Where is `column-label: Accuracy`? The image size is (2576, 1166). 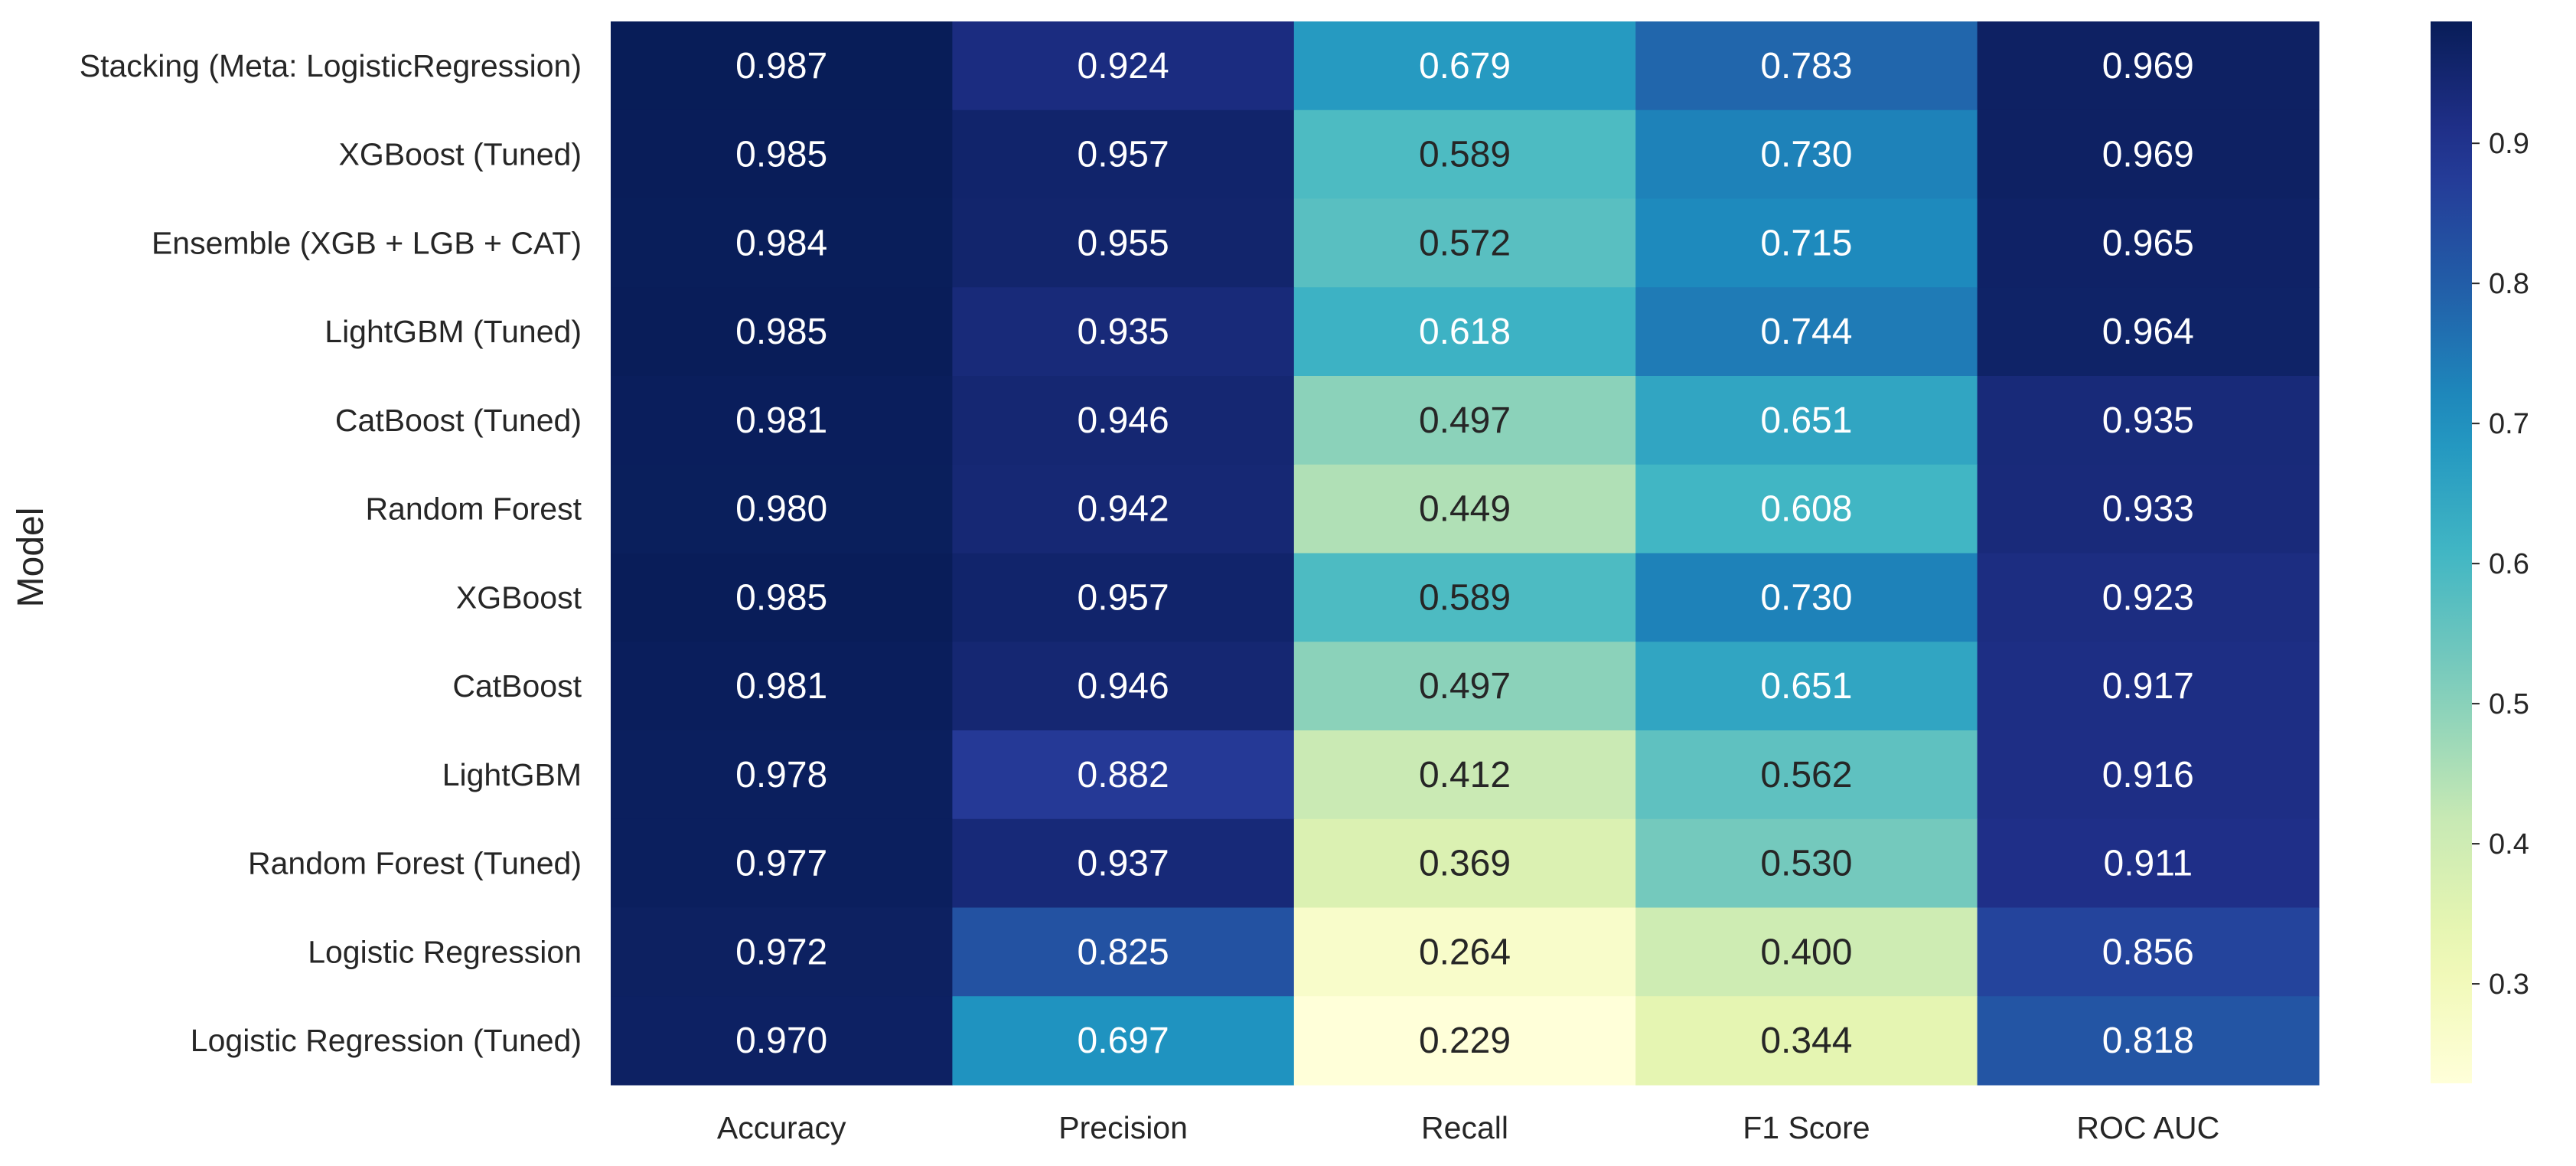
column-label: Accuracy is located at coordinates (781, 1127).